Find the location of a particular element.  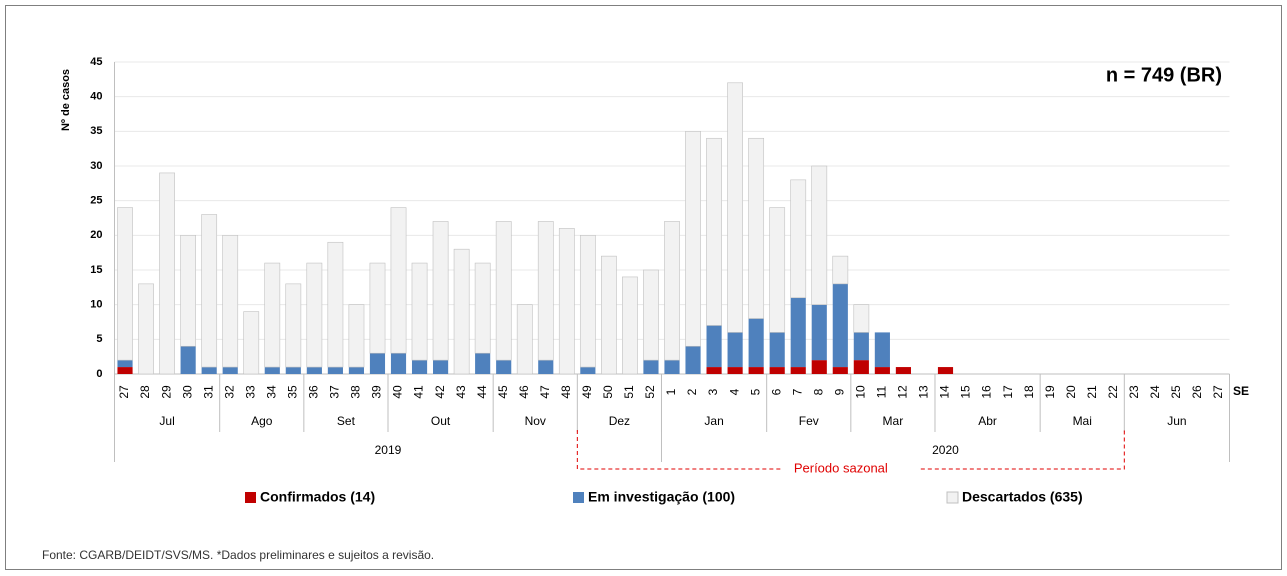

x-tick-label: 22 is located at coordinates (1113, 392).